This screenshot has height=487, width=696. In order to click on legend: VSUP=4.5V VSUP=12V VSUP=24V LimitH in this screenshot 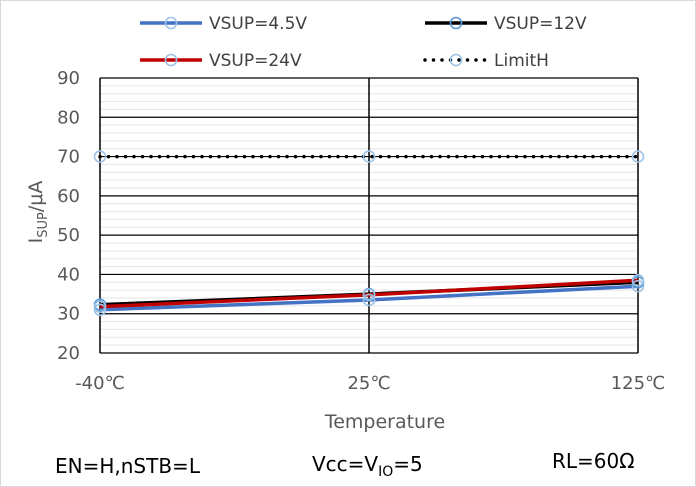, I will do `click(363, 42)`.